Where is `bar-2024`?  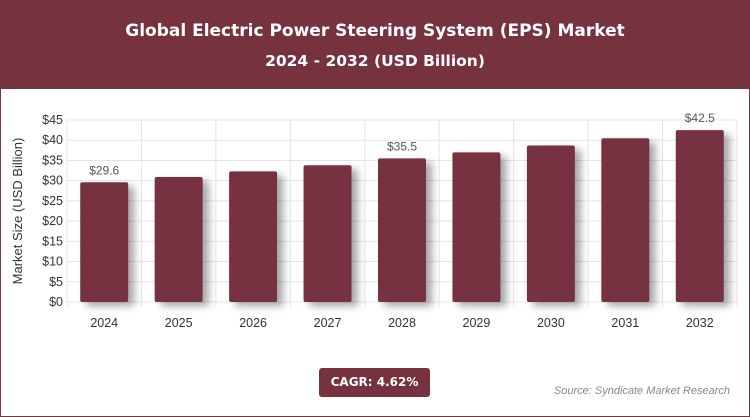 bar-2024 is located at coordinates (104, 242).